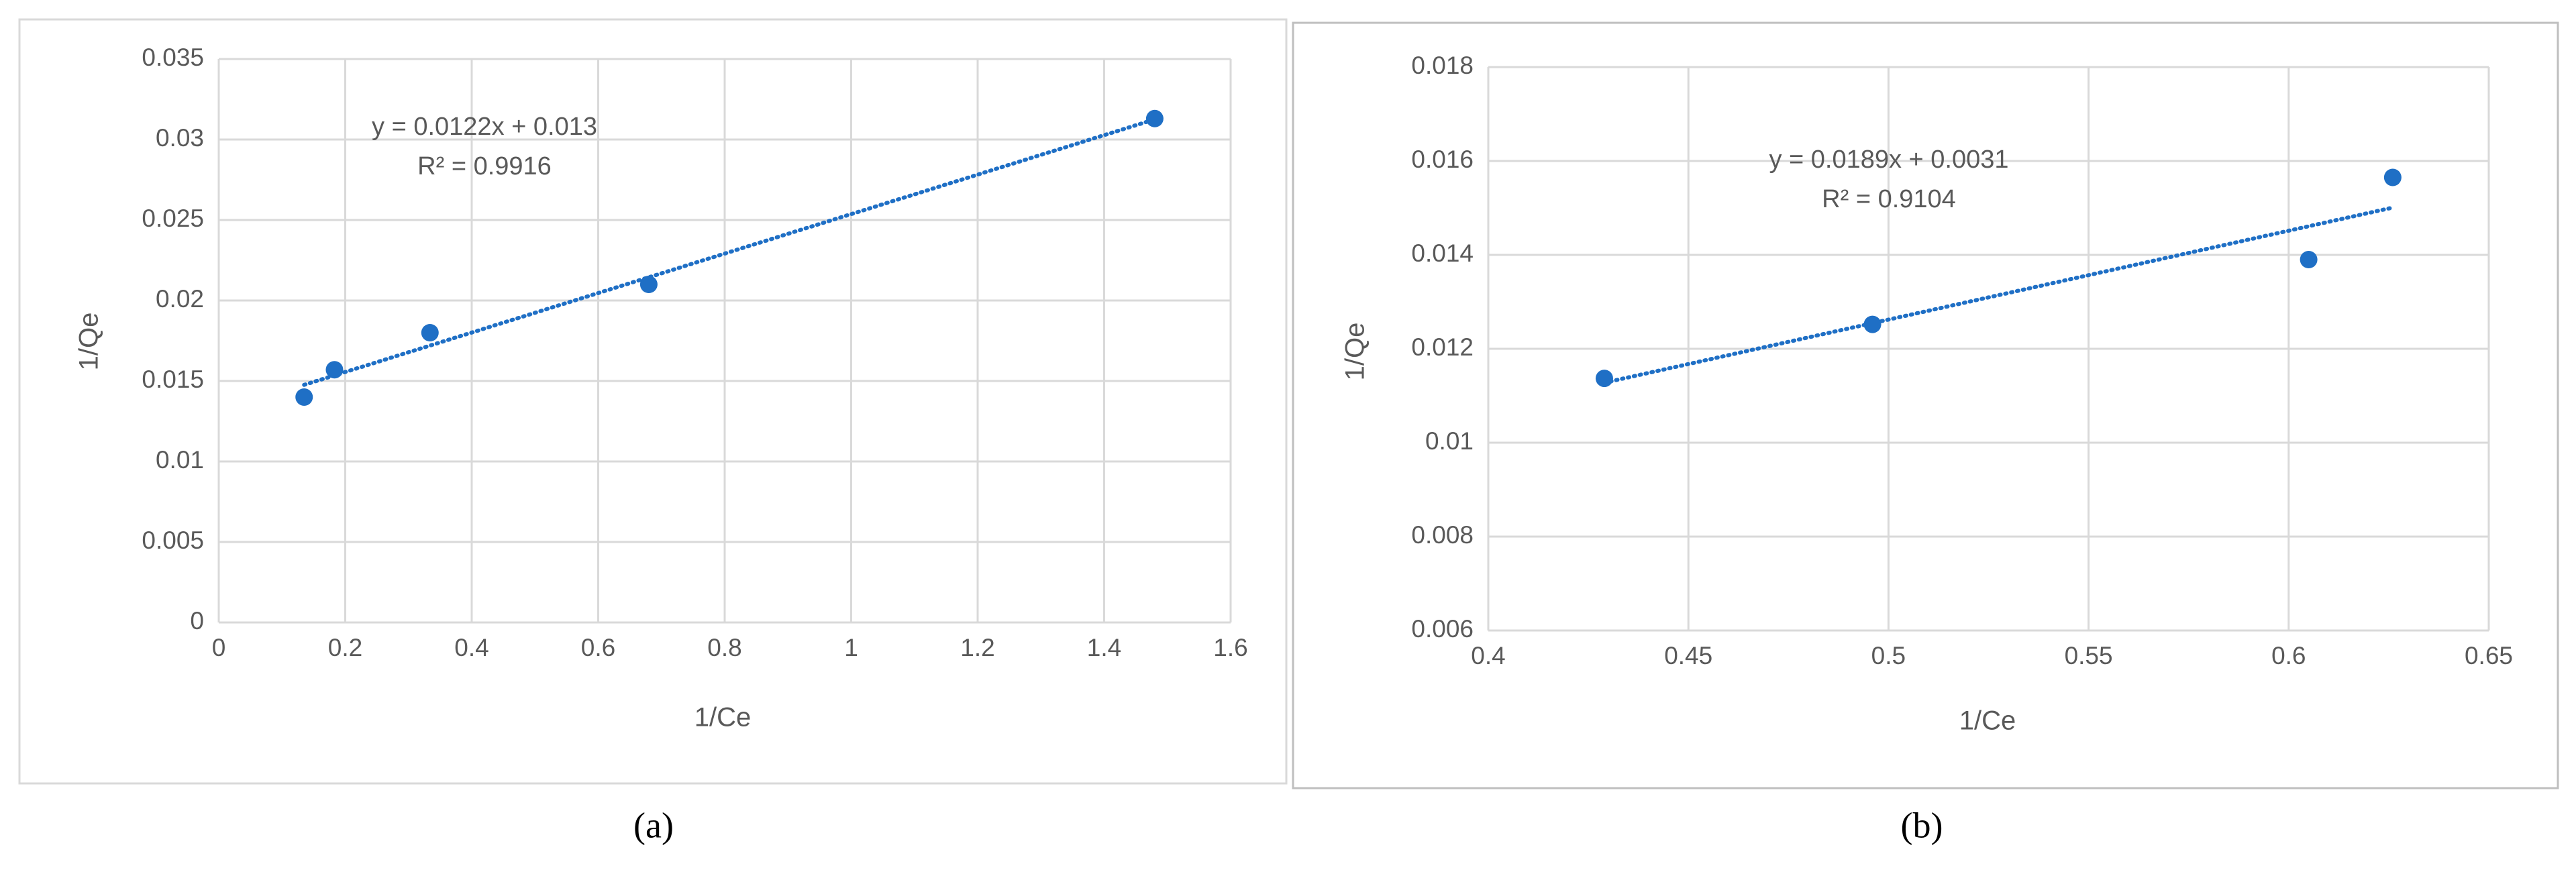  What do you see at coordinates (2089, 655) in the screenshot?
I see `x-tick-label: 0.55` at bounding box center [2089, 655].